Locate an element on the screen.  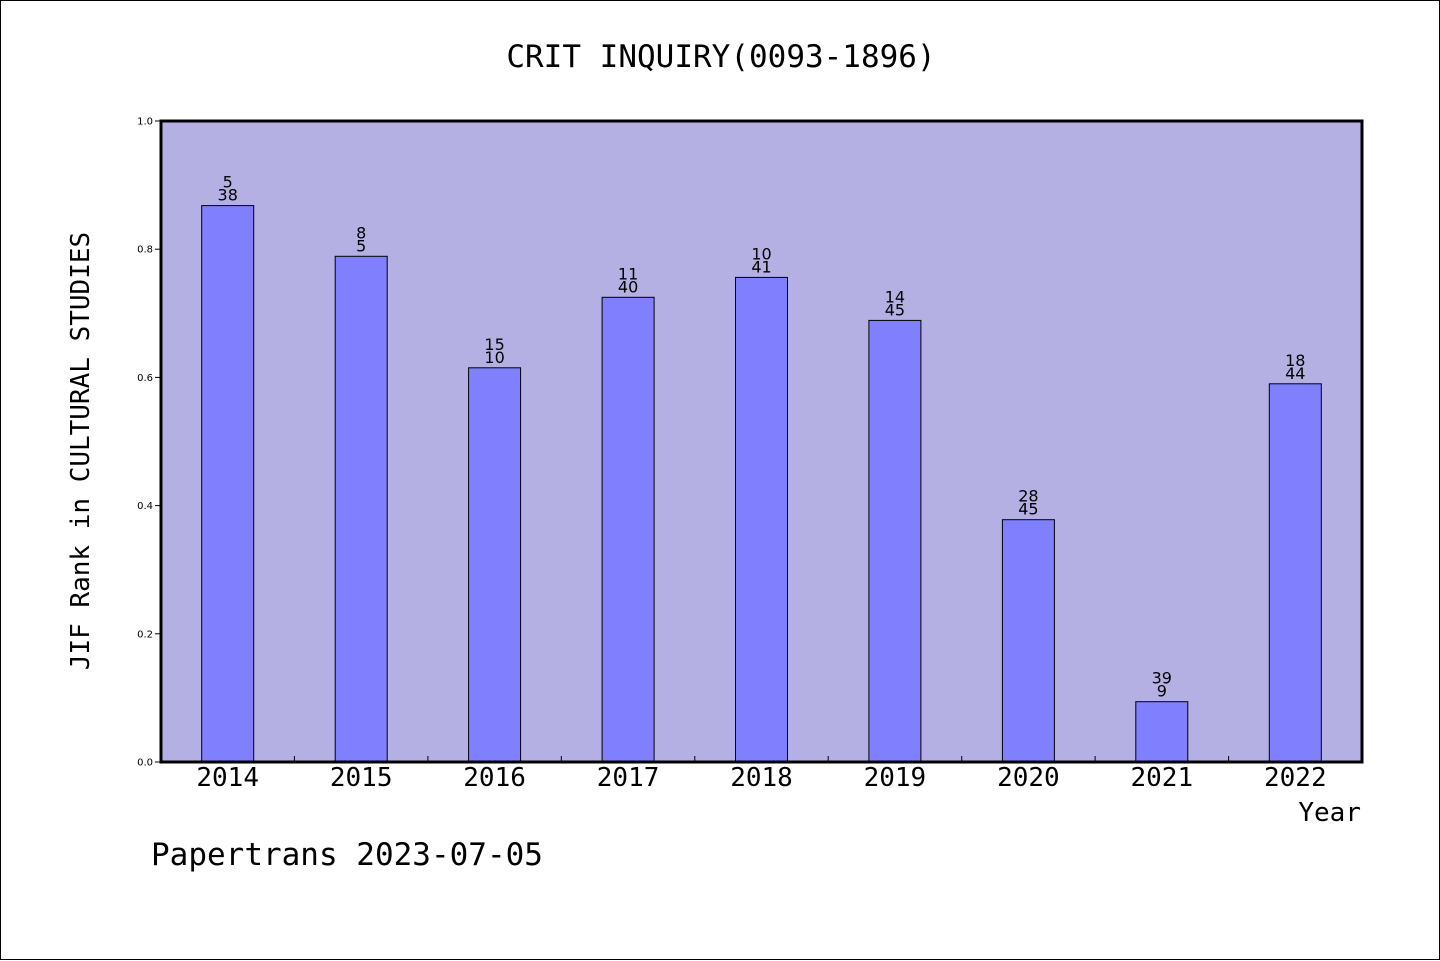
bar-label-2021-1: 39 is located at coordinates (1162, 678).